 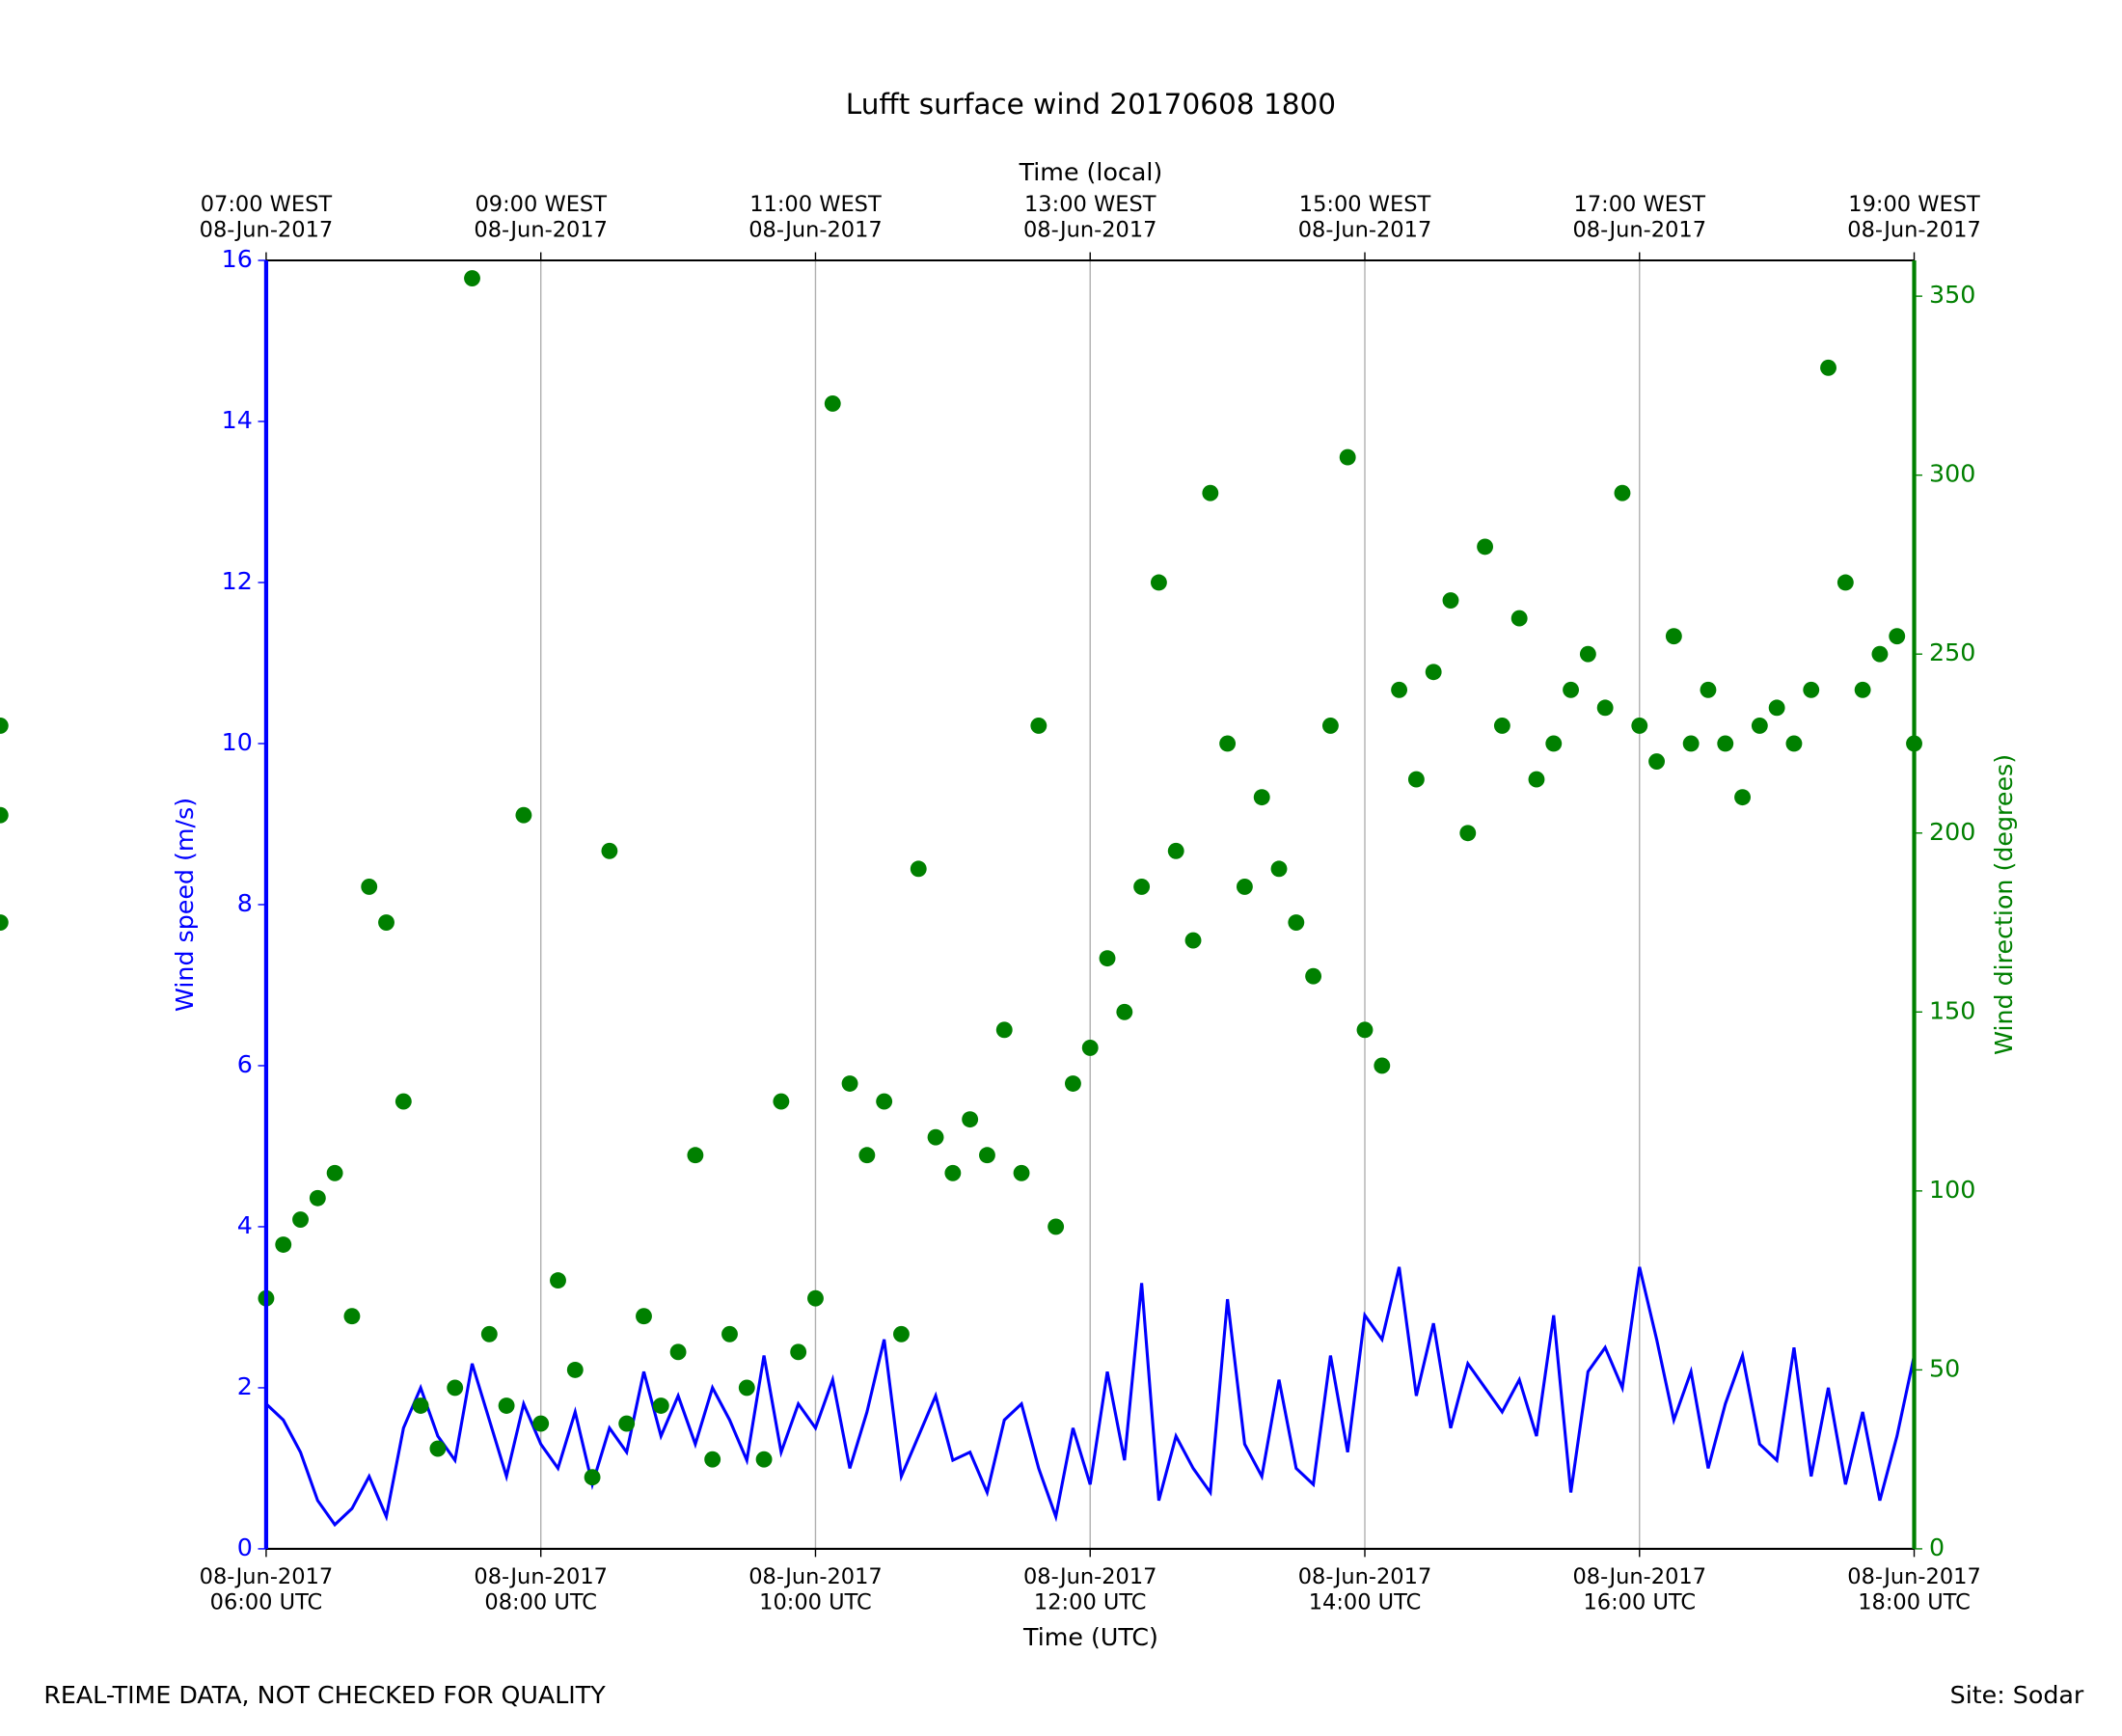 What do you see at coordinates (245, 1547) in the screenshot?
I see `y-tick-label: 0` at bounding box center [245, 1547].